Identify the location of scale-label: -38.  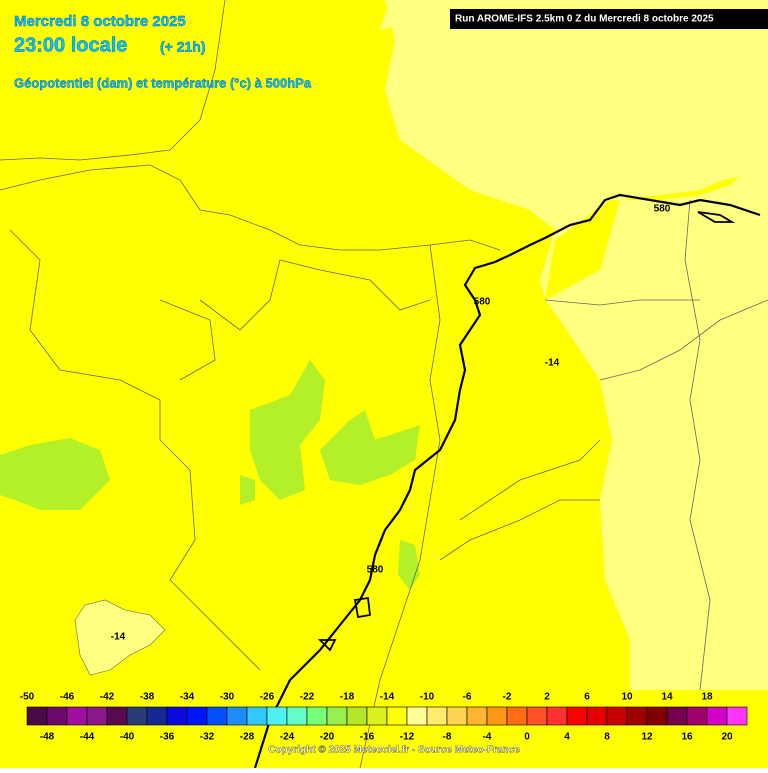
(147, 697).